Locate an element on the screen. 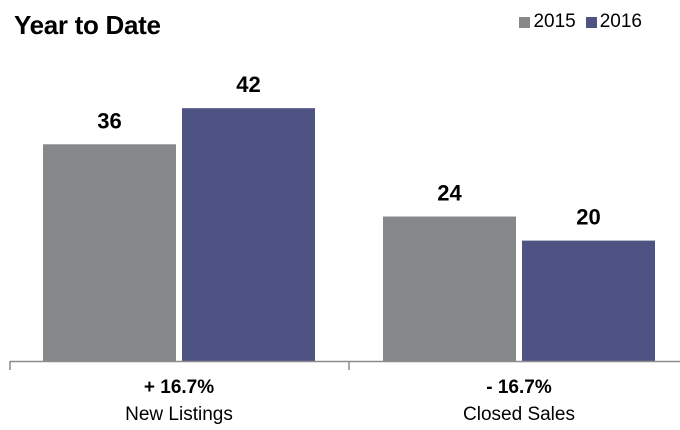  legend-label-2015: 2015 is located at coordinates (554, 21).